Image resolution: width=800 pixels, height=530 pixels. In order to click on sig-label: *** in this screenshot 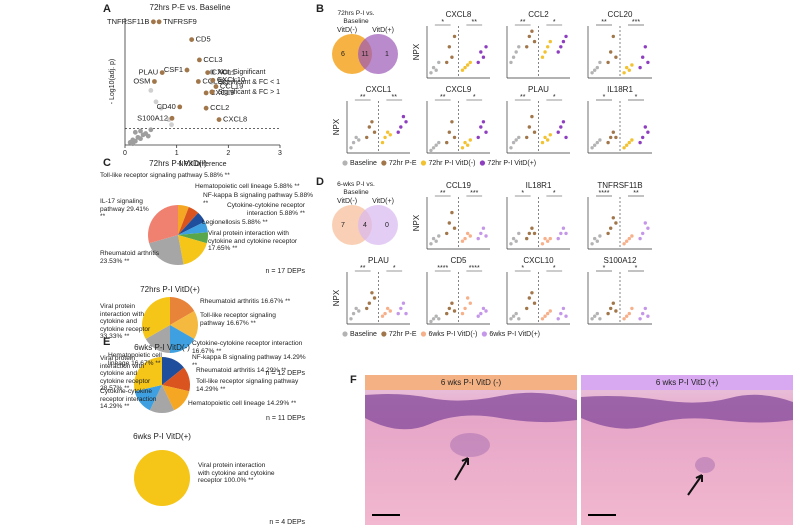, I will do `click(636, 22)`.